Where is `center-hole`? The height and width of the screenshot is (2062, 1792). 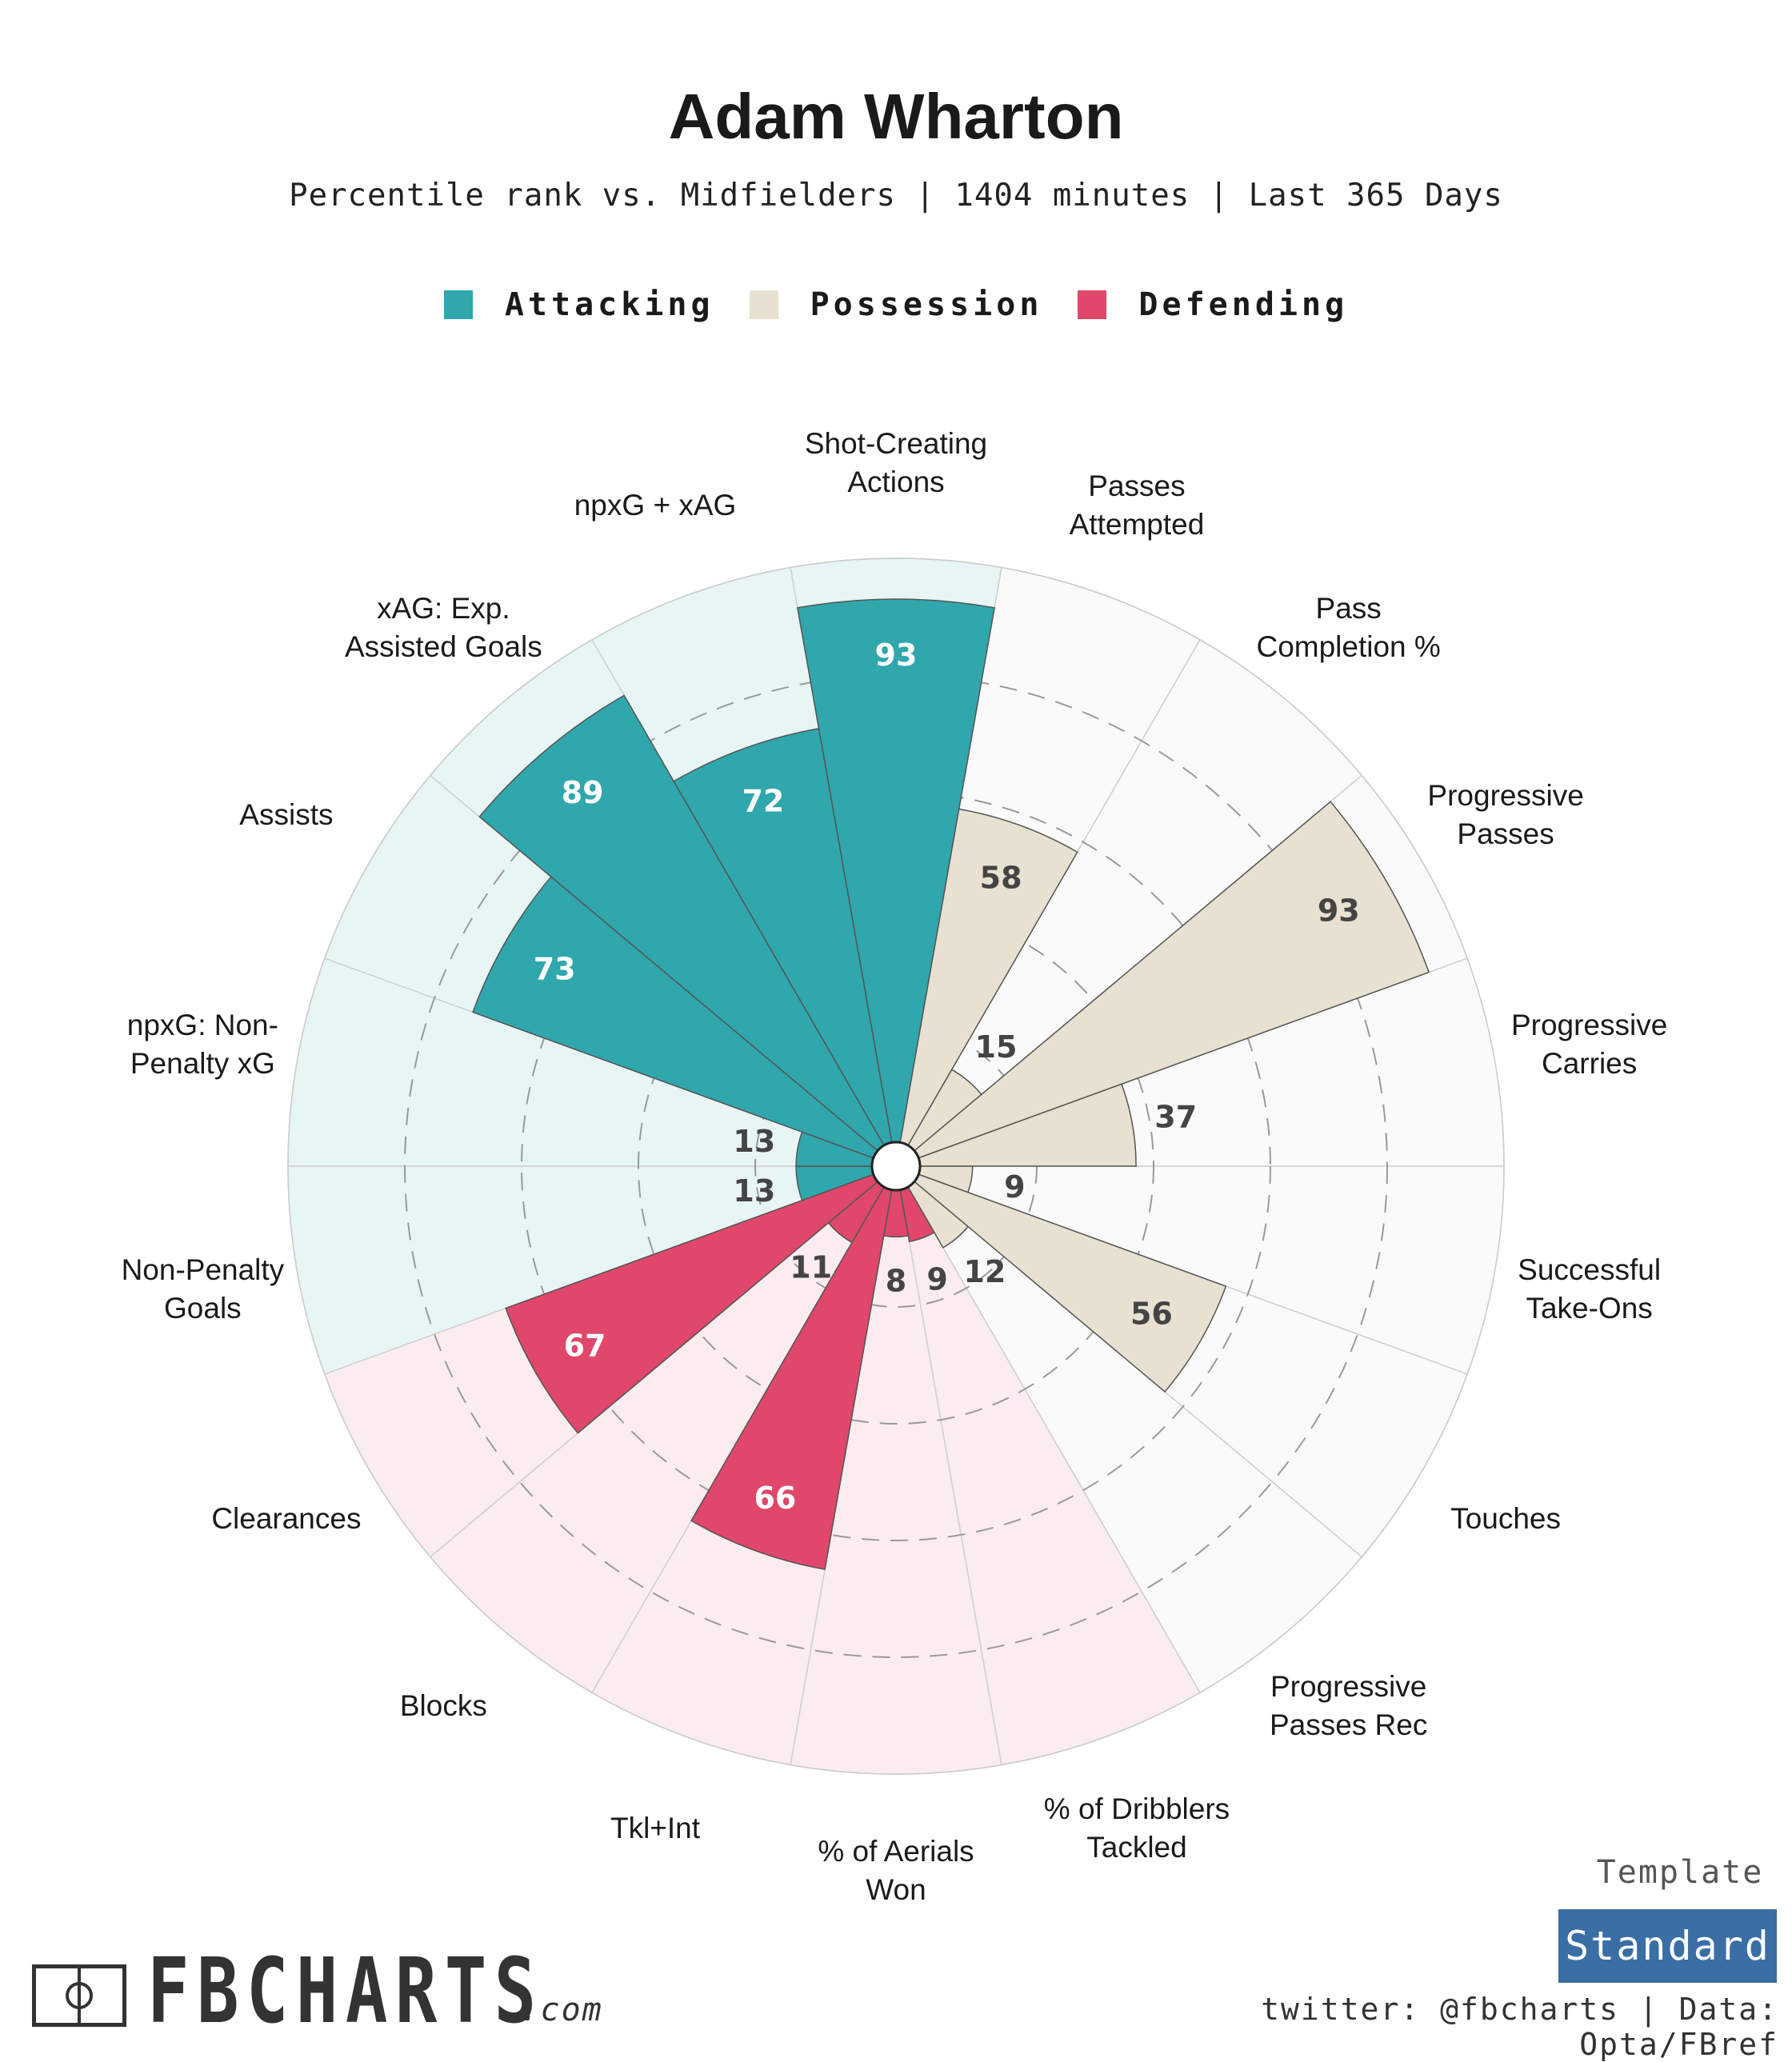
center-hole is located at coordinates (896, 1166).